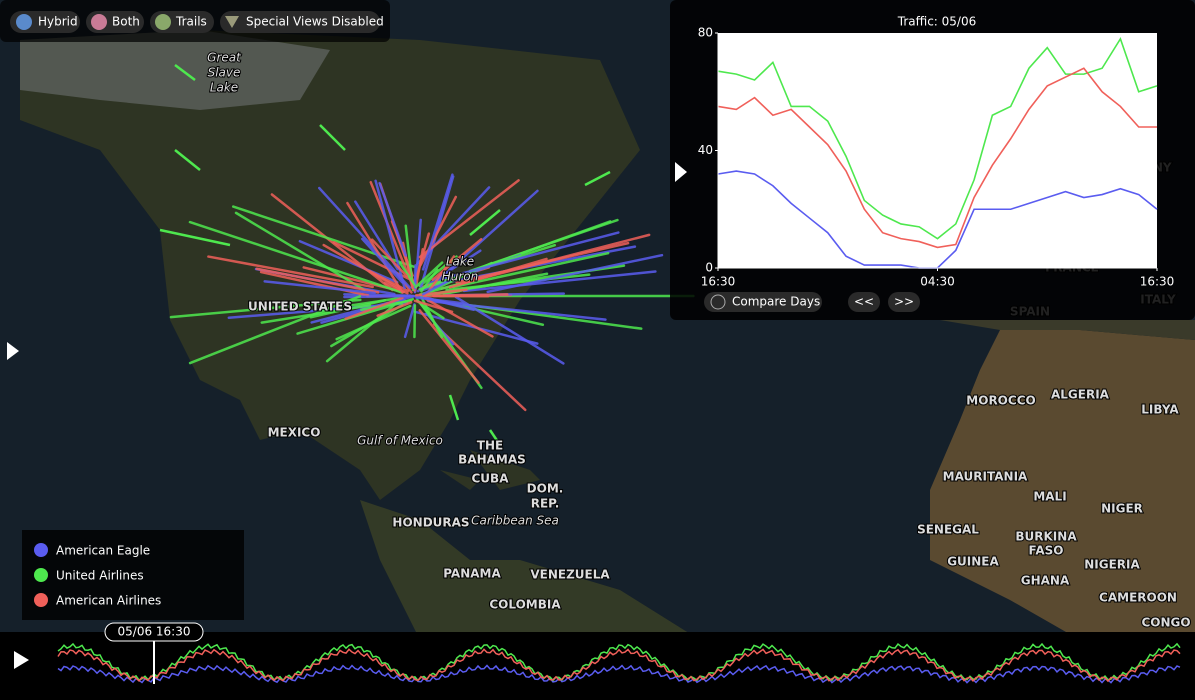 The width and height of the screenshot is (1195, 700). I want to click on y-tick-label: 0, so click(709, 268).